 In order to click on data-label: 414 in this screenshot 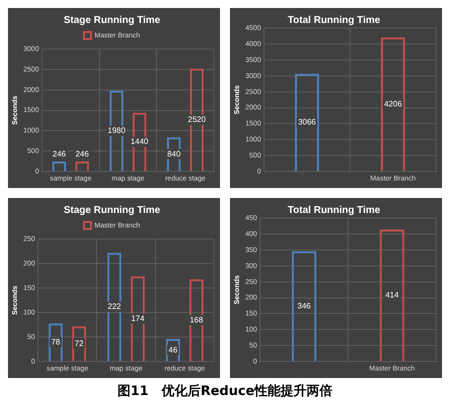, I will do `click(392, 295)`.